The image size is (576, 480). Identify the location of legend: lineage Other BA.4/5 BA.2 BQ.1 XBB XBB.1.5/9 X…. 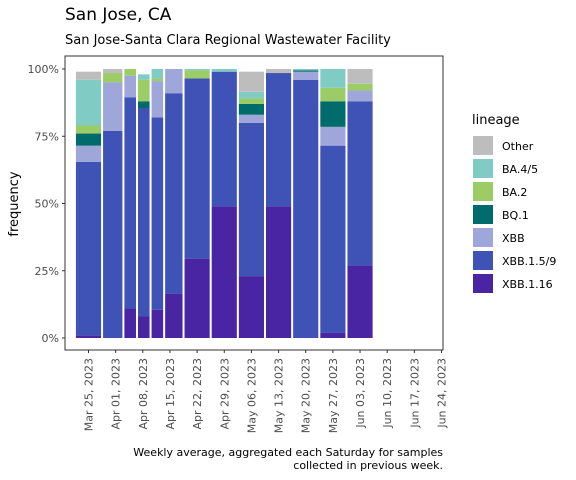
(514, 203).